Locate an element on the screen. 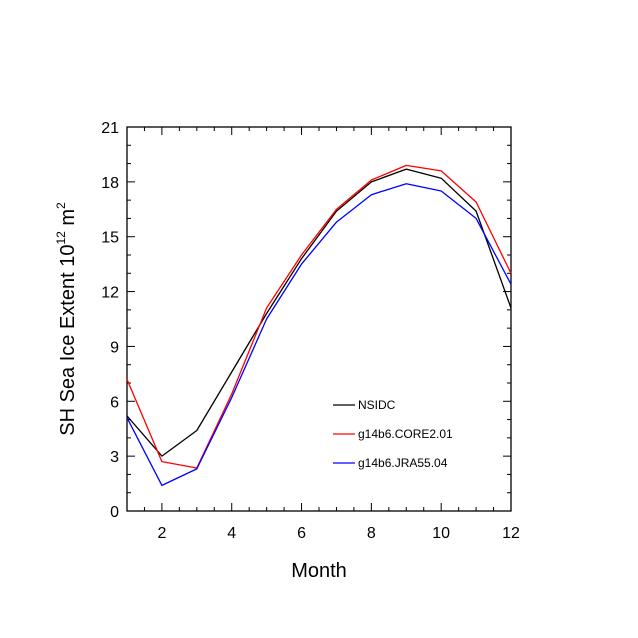 Image resolution: width=638 pixels, height=638 pixels. x-axis-label: Month is located at coordinates (319, 571).